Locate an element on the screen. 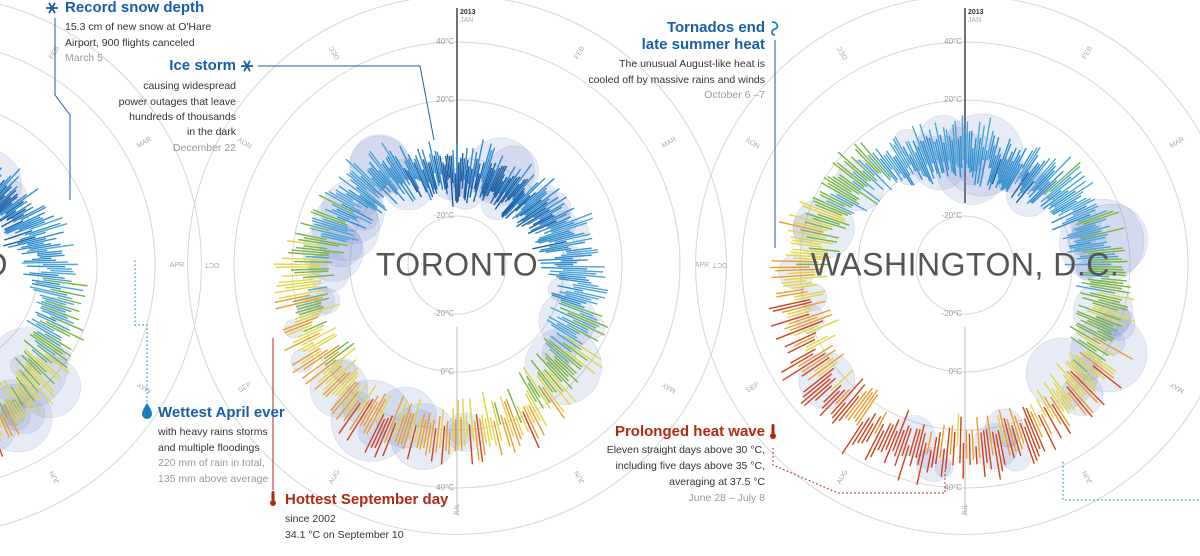  annotation-title: Wettest April ever is located at coordinates (221, 412).